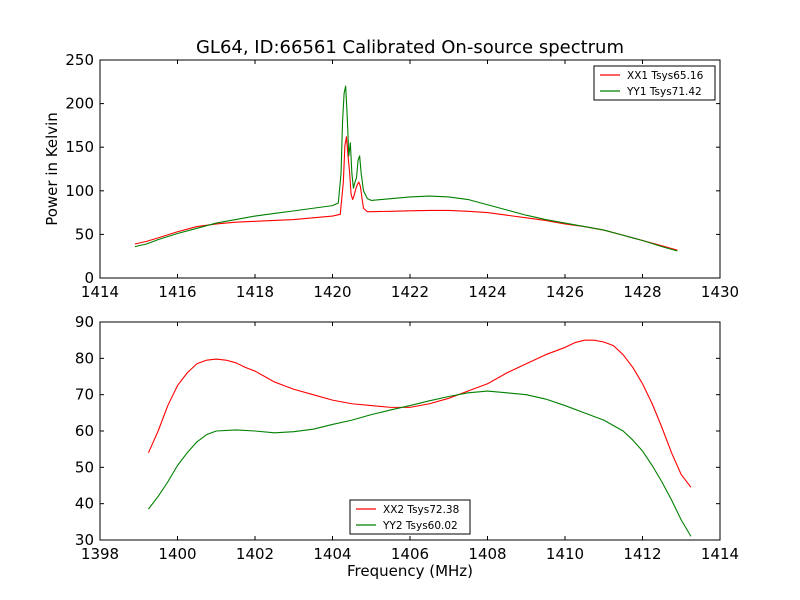  Describe the element at coordinates (332, 292) in the screenshot. I see `x-tick-label: 1420` at that location.